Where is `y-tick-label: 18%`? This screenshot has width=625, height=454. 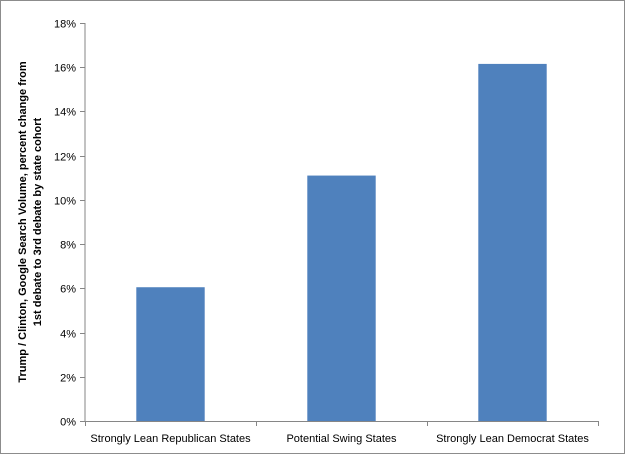
y-tick-label: 18% is located at coordinates (65, 25).